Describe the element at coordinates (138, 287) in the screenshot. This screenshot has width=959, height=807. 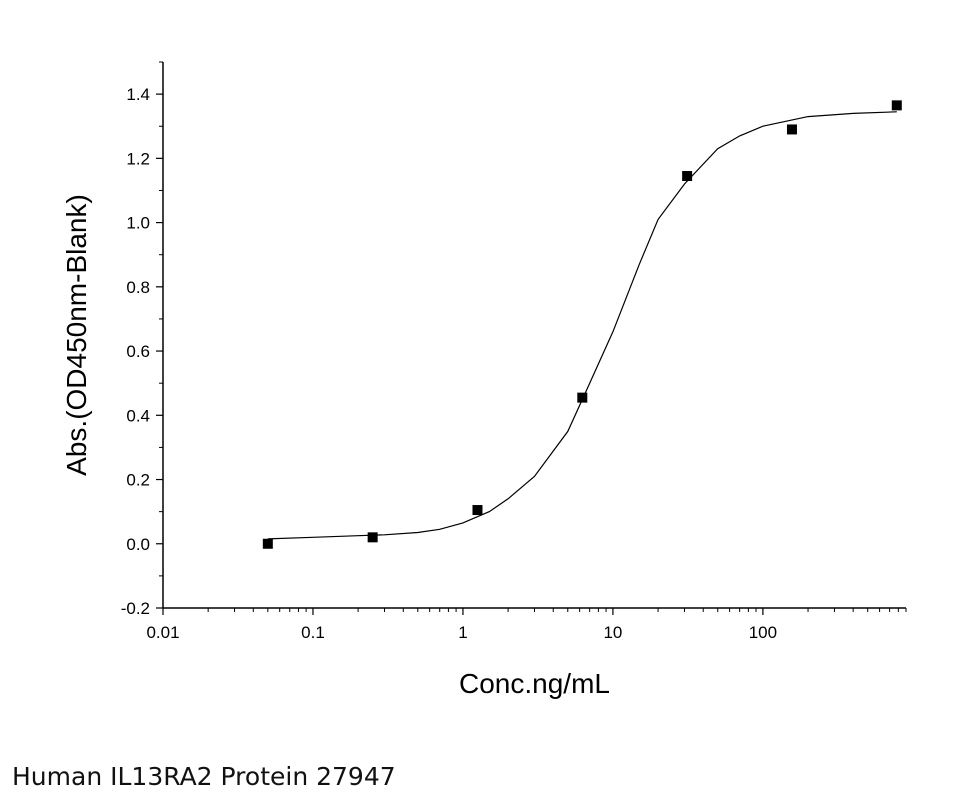
I see `y-tick-label: 0.8` at that location.